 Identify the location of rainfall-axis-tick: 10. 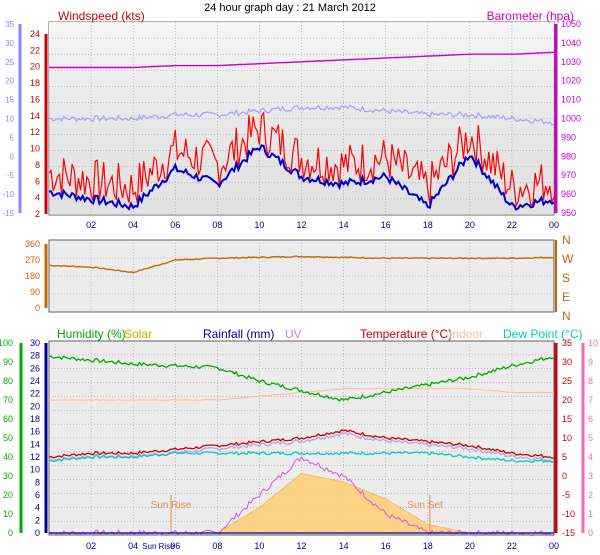
(35, 470).